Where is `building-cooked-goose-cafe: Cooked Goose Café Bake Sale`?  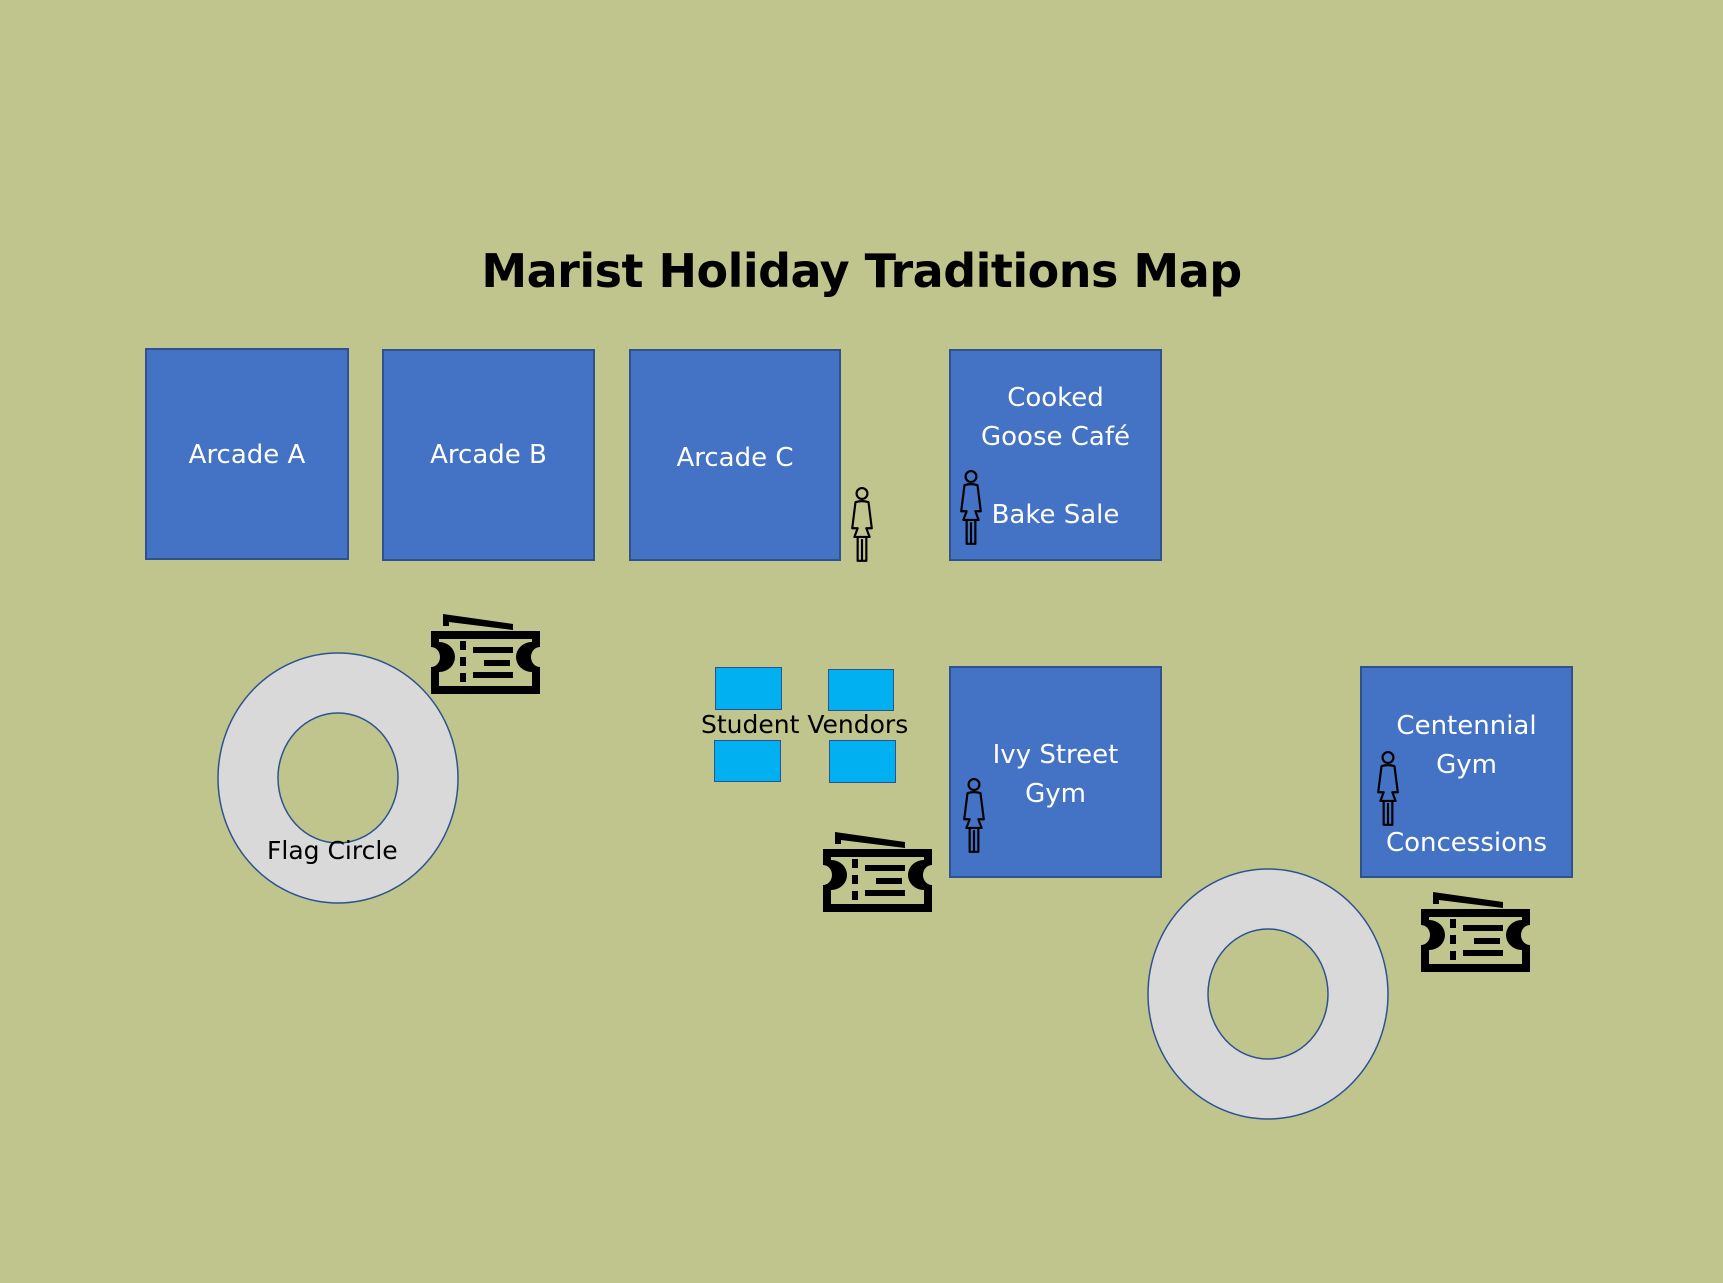 building-cooked-goose-cafe: Cooked Goose Café Bake Sale is located at coordinates (1055, 455).